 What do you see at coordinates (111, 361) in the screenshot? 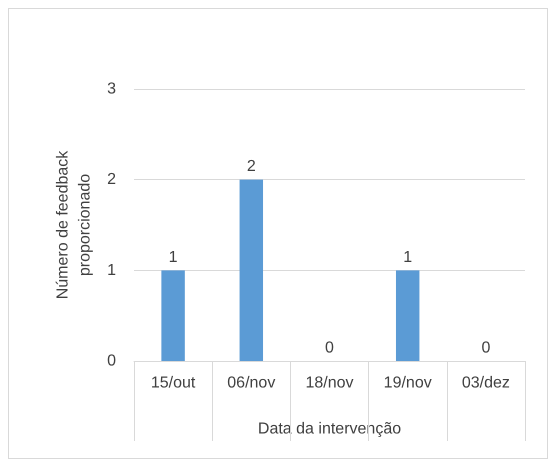
I see `y-tick-label: 0` at bounding box center [111, 361].